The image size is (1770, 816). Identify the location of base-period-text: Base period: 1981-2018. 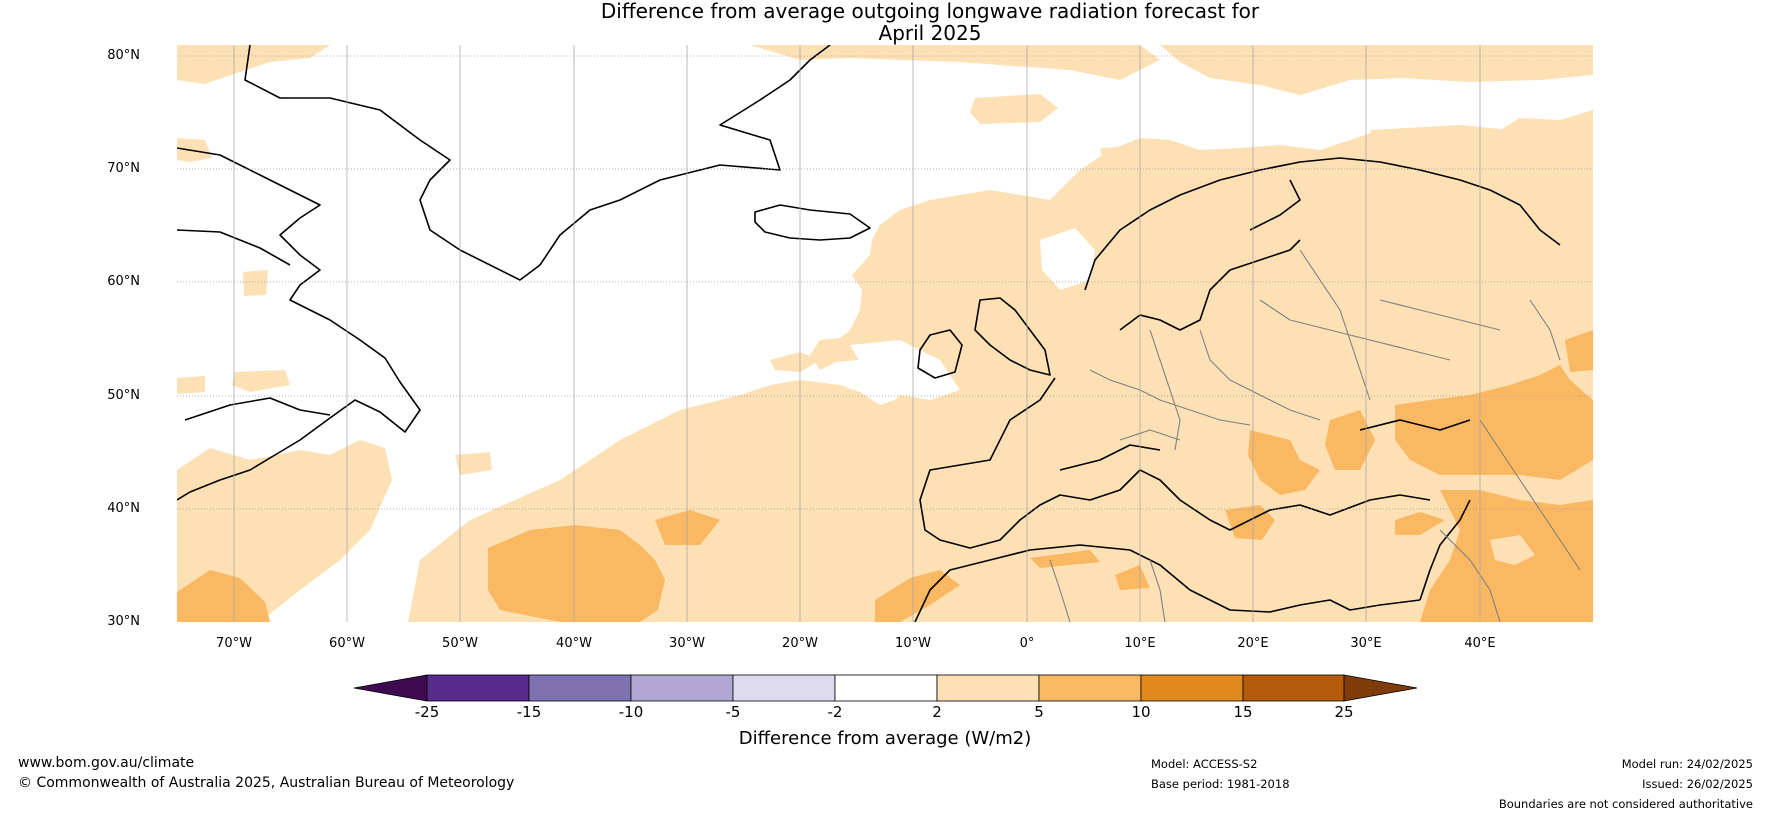
(1220, 784).